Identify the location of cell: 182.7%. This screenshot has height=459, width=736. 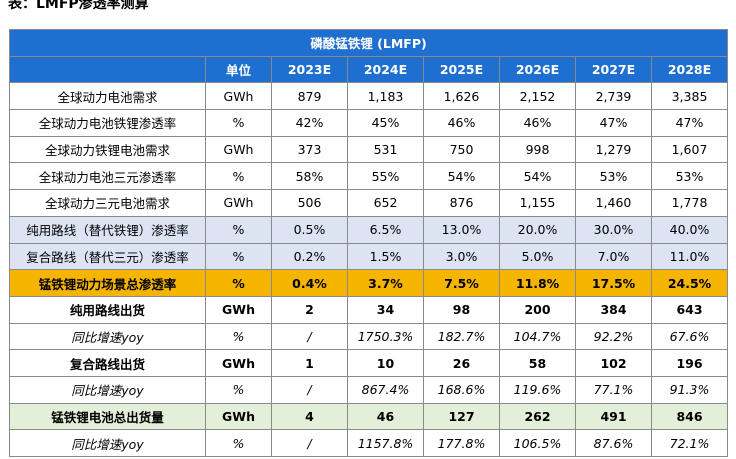
(461, 336).